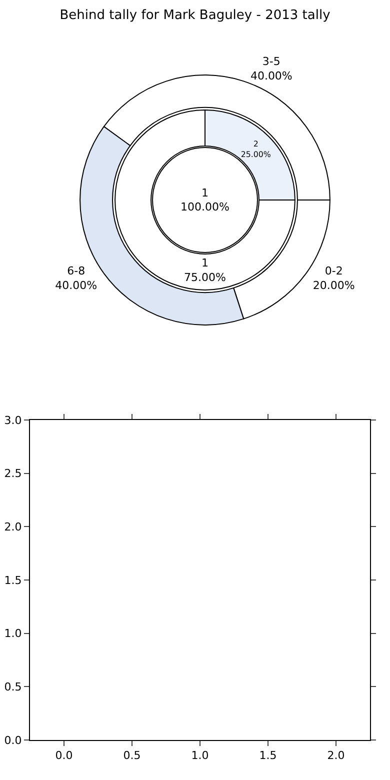  Describe the element at coordinates (13, 420) in the screenshot. I see `y-tick-label: 3.0` at that location.